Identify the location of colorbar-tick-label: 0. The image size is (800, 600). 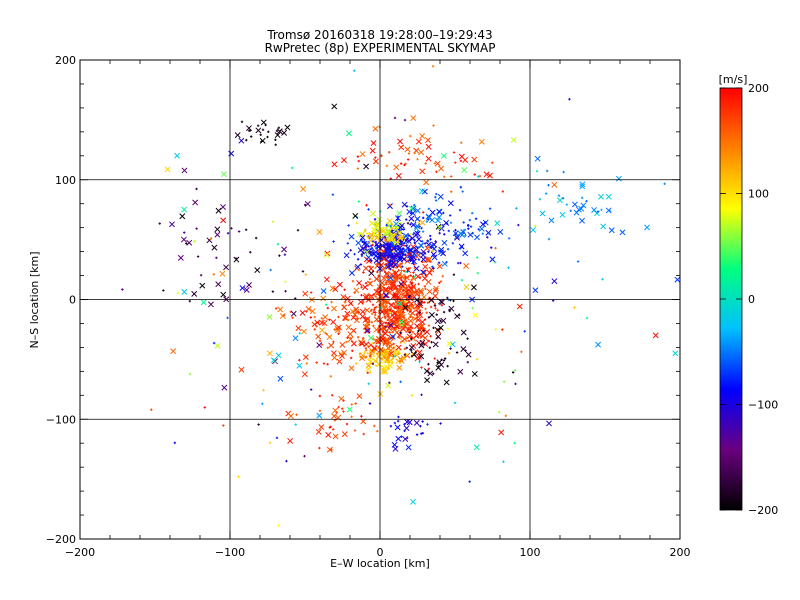
(751, 299).